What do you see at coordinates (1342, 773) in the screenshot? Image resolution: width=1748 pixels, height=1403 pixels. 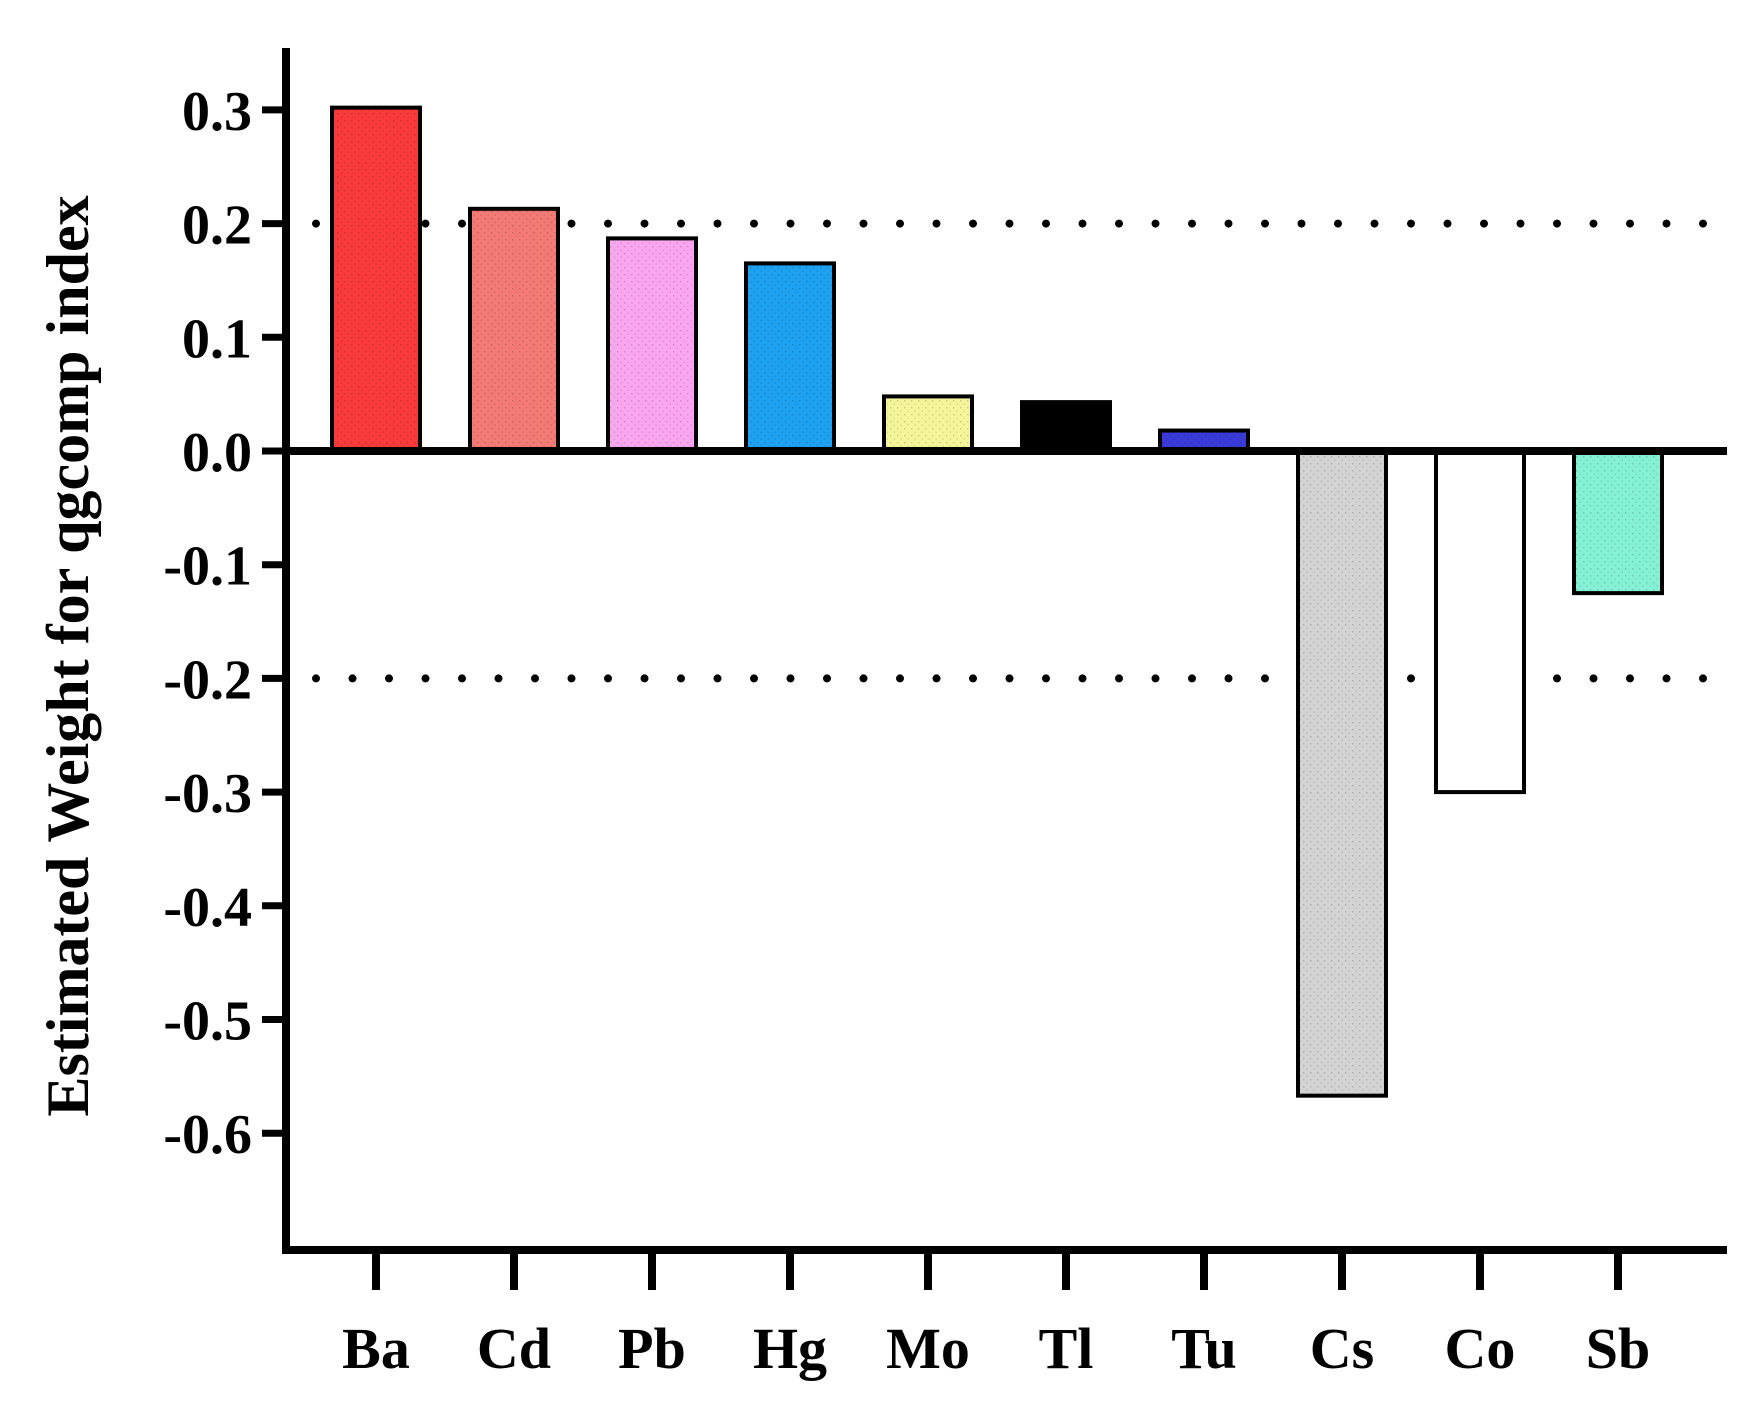 I see `bar-cs-texture` at bounding box center [1342, 773].